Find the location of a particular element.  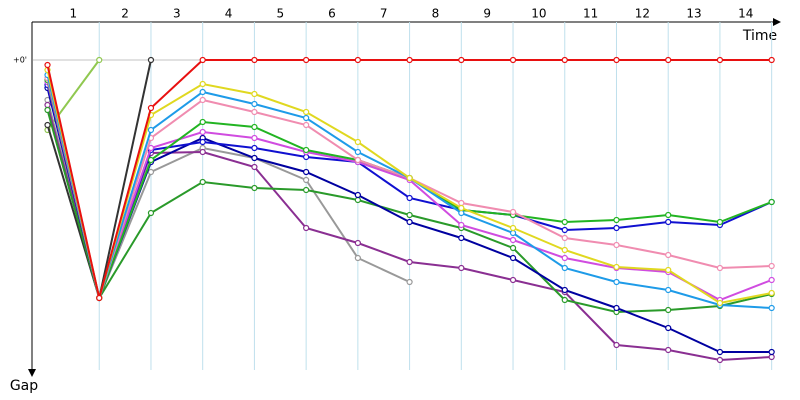

x-tick-label: 11 is located at coordinates (590, 14).